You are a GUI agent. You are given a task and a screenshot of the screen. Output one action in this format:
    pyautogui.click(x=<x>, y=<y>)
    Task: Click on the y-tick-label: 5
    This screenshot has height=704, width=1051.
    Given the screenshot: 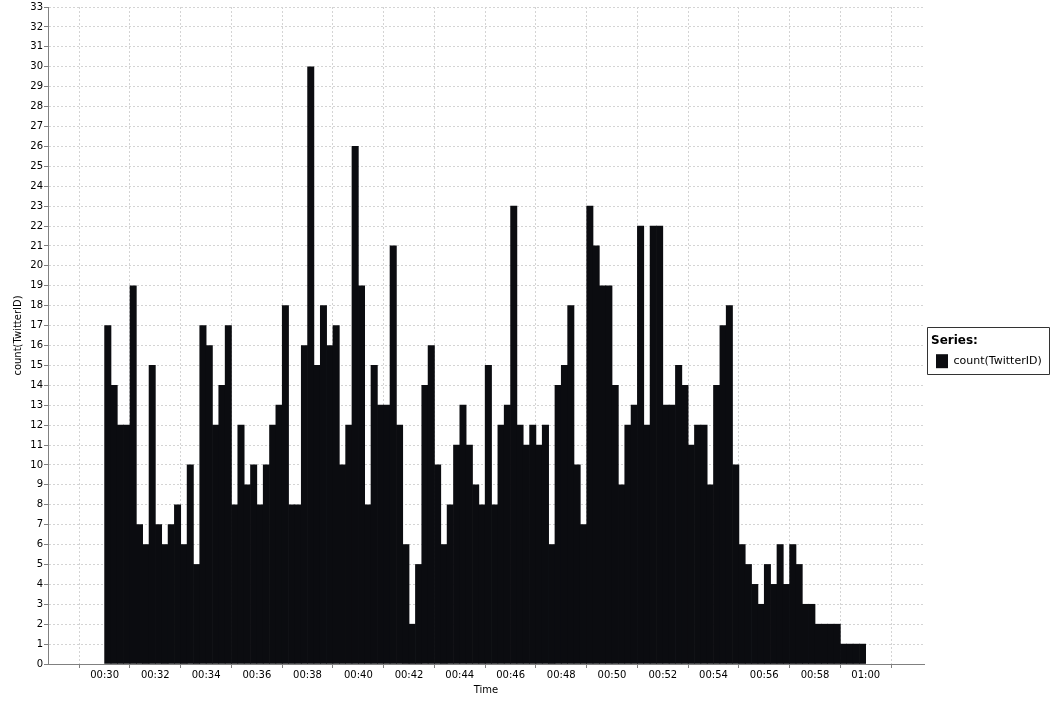 What is the action you would take?
    pyautogui.click(x=39, y=564)
    